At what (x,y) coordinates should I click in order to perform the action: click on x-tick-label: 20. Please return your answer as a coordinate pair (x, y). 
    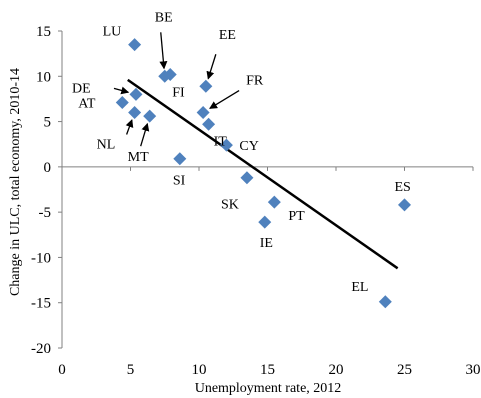
    Looking at the image, I should click on (336, 370).